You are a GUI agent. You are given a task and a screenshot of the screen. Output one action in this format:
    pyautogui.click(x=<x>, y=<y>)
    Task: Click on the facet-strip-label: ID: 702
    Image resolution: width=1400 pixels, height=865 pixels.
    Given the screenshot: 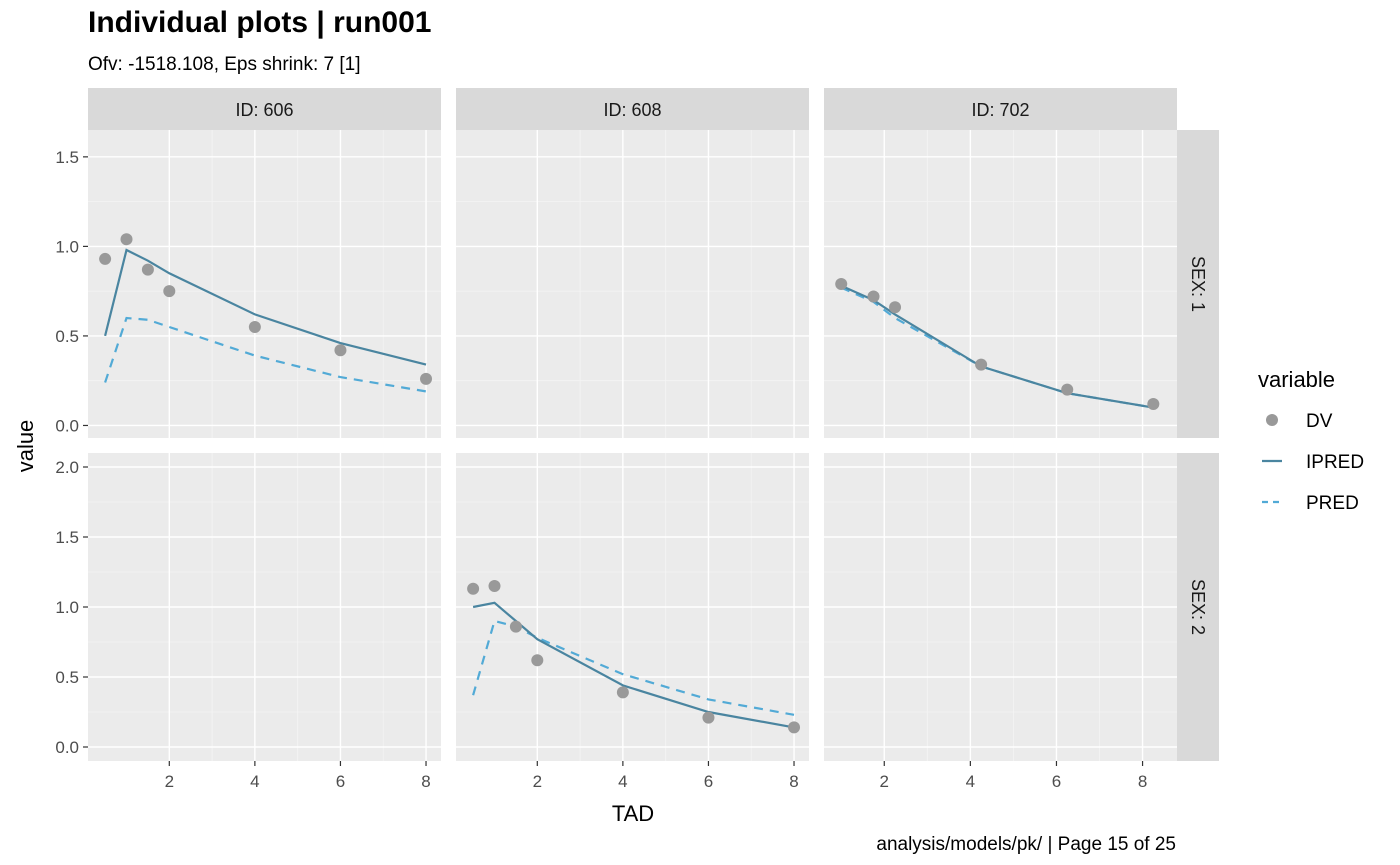 What is the action you would take?
    pyautogui.click(x=1000, y=110)
    